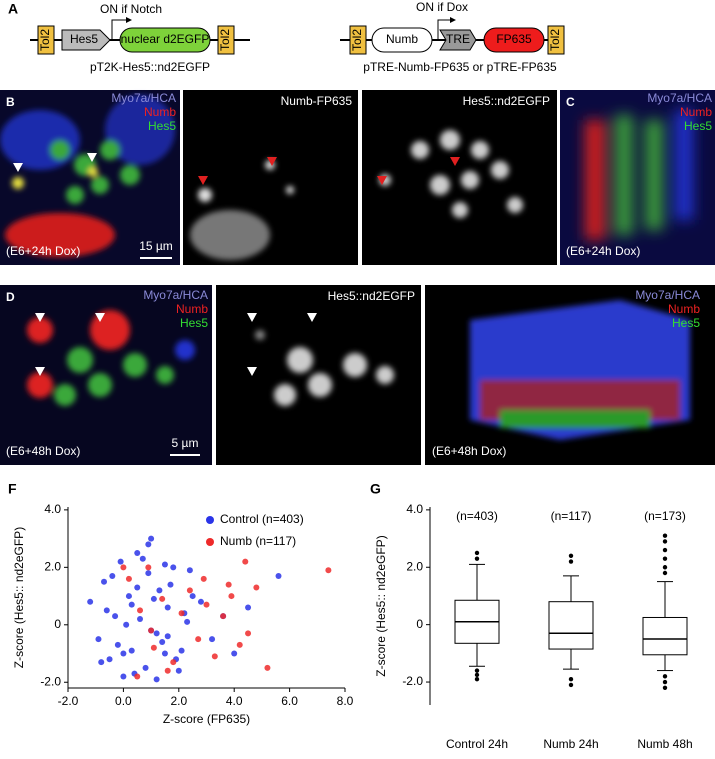  I want to click on gene-box, so click(402, 40).